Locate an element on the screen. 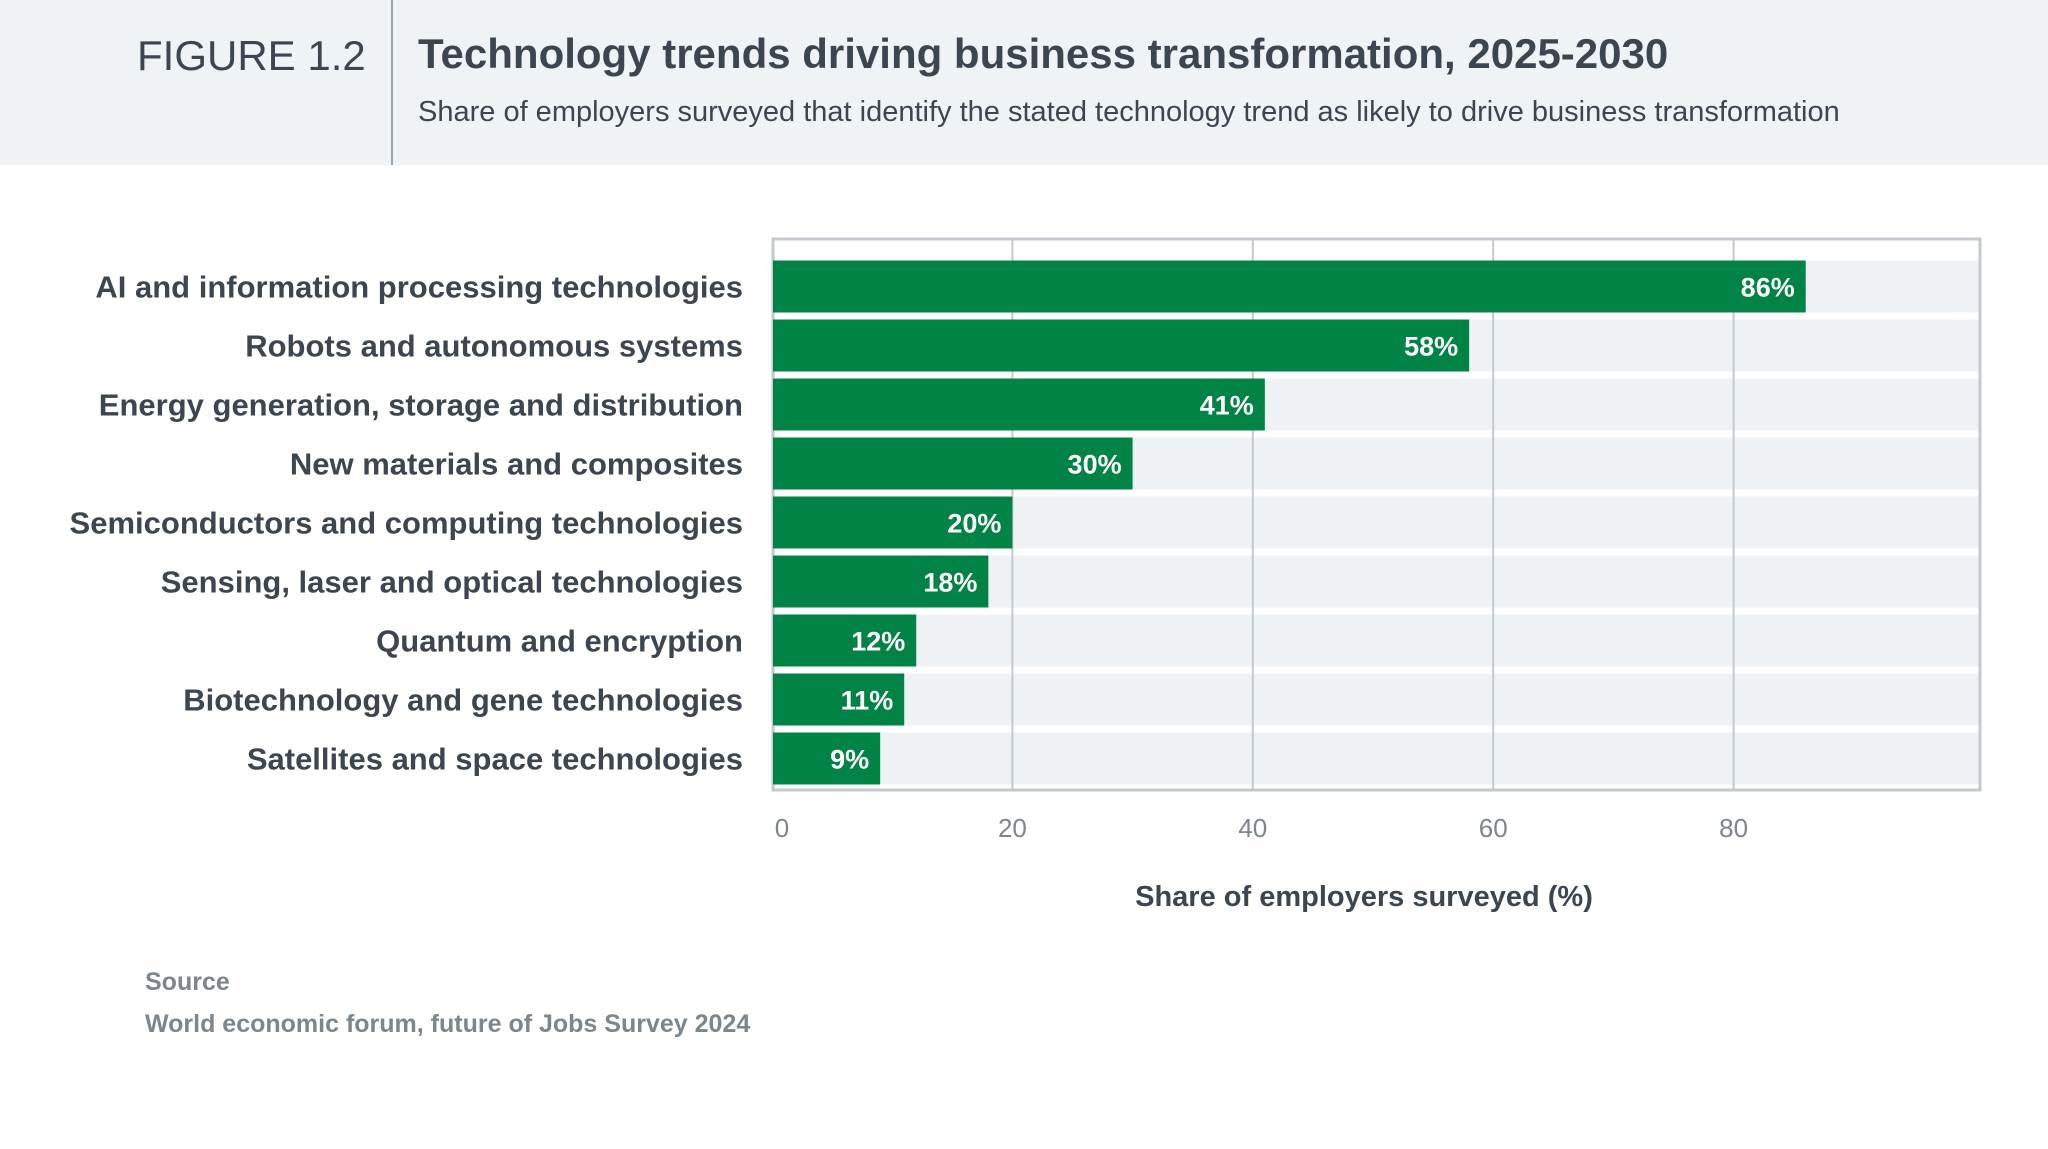 The height and width of the screenshot is (1149, 2048). data-label: 9% is located at coordinates (849, 760).